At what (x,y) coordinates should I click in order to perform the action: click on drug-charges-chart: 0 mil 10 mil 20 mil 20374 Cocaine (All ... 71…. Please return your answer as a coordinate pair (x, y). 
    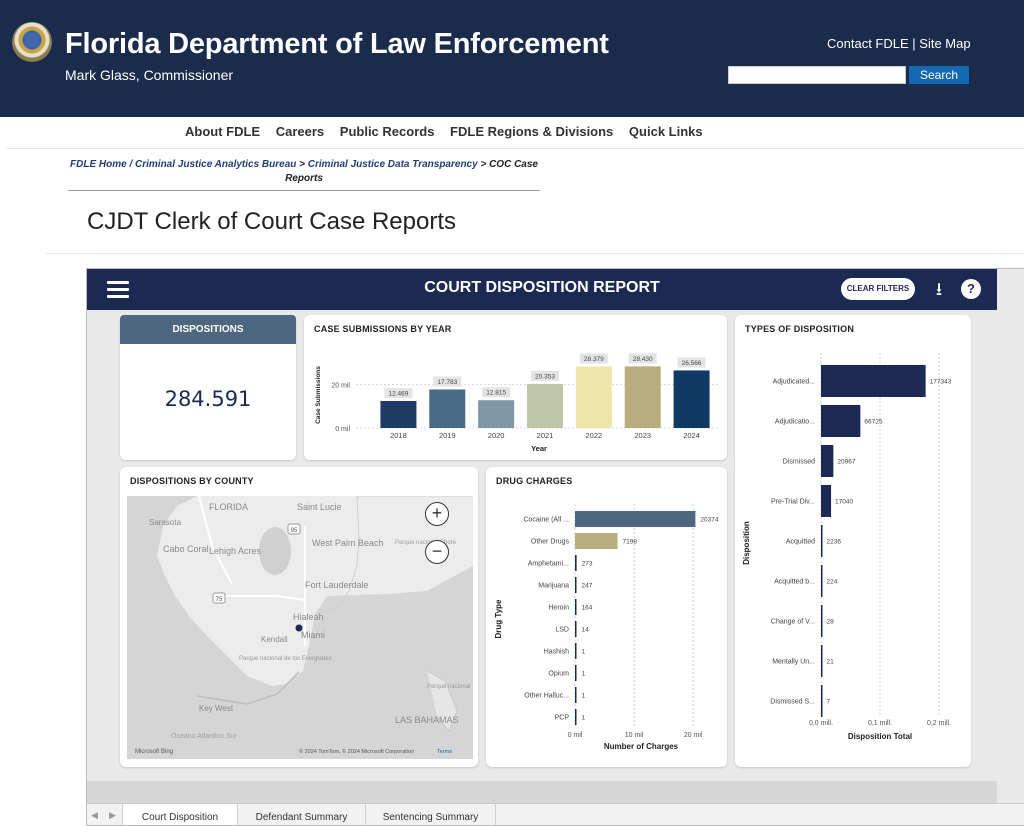
    Looking at the image, I should click on (606, 627).